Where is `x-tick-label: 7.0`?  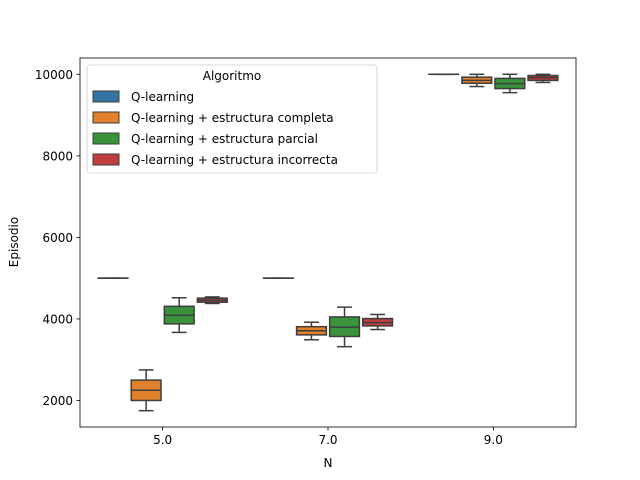
x-tick-label: 7.0 is located at coordinates (327, 440).